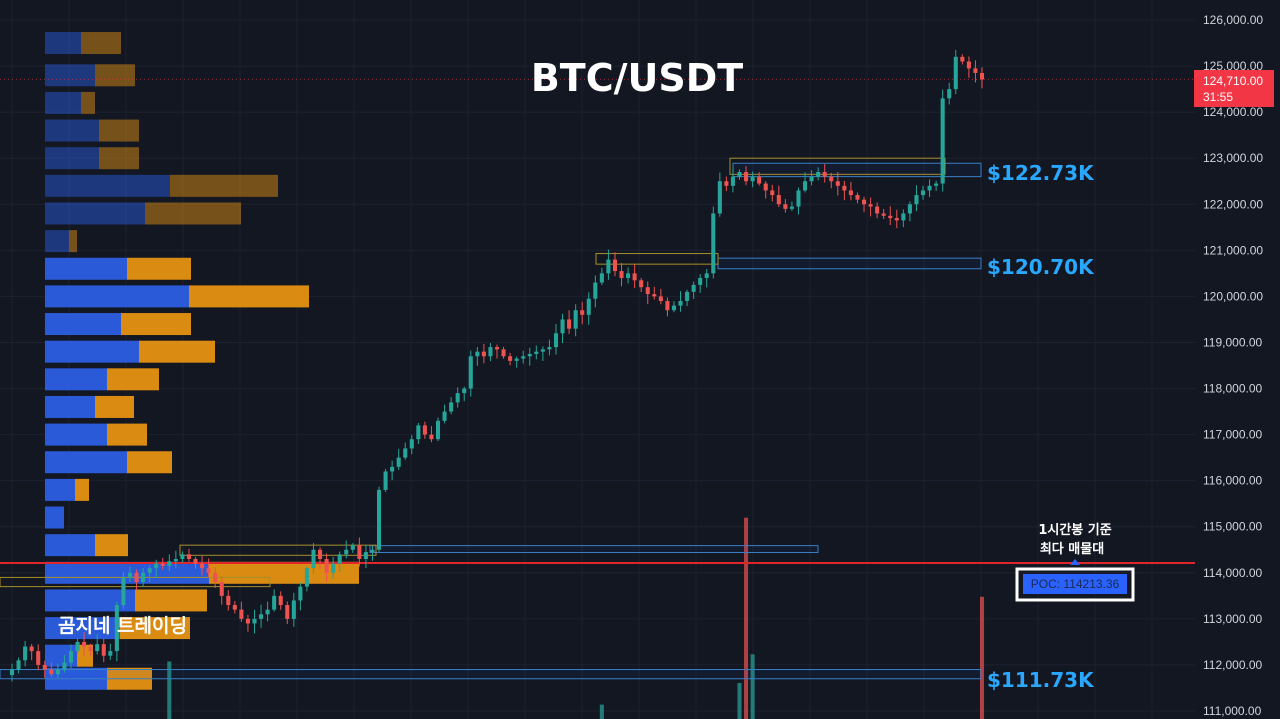 The width and height of the screenshot is (1280, 719). Describe the element at coordinates (278, 550) in the screenshot. I see `consolidation-box` at that location.